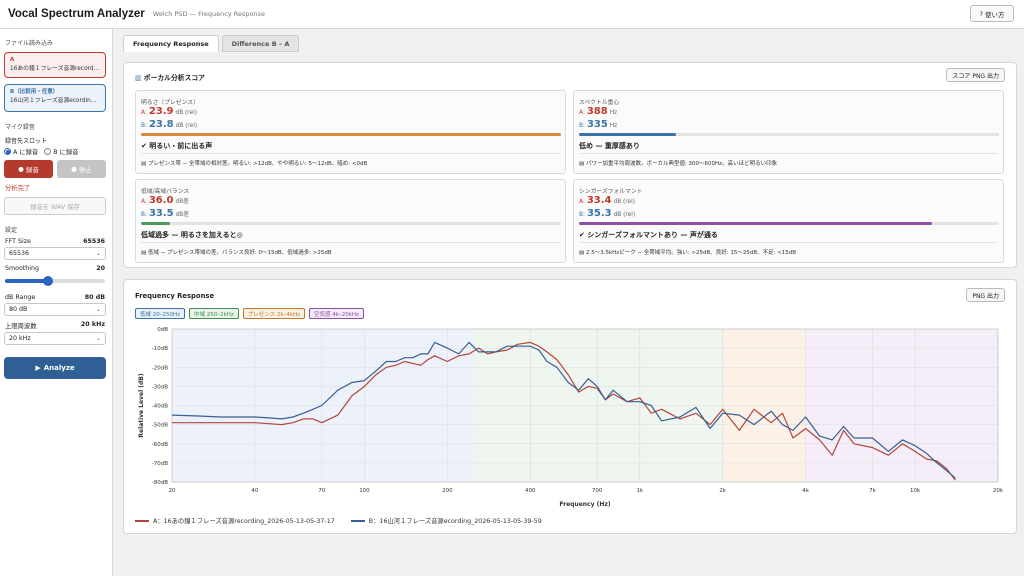  What do you see at coordinates (599, 213) in the screenshot?
I see `b-value: 35.3` at bounding box center [599, 213].